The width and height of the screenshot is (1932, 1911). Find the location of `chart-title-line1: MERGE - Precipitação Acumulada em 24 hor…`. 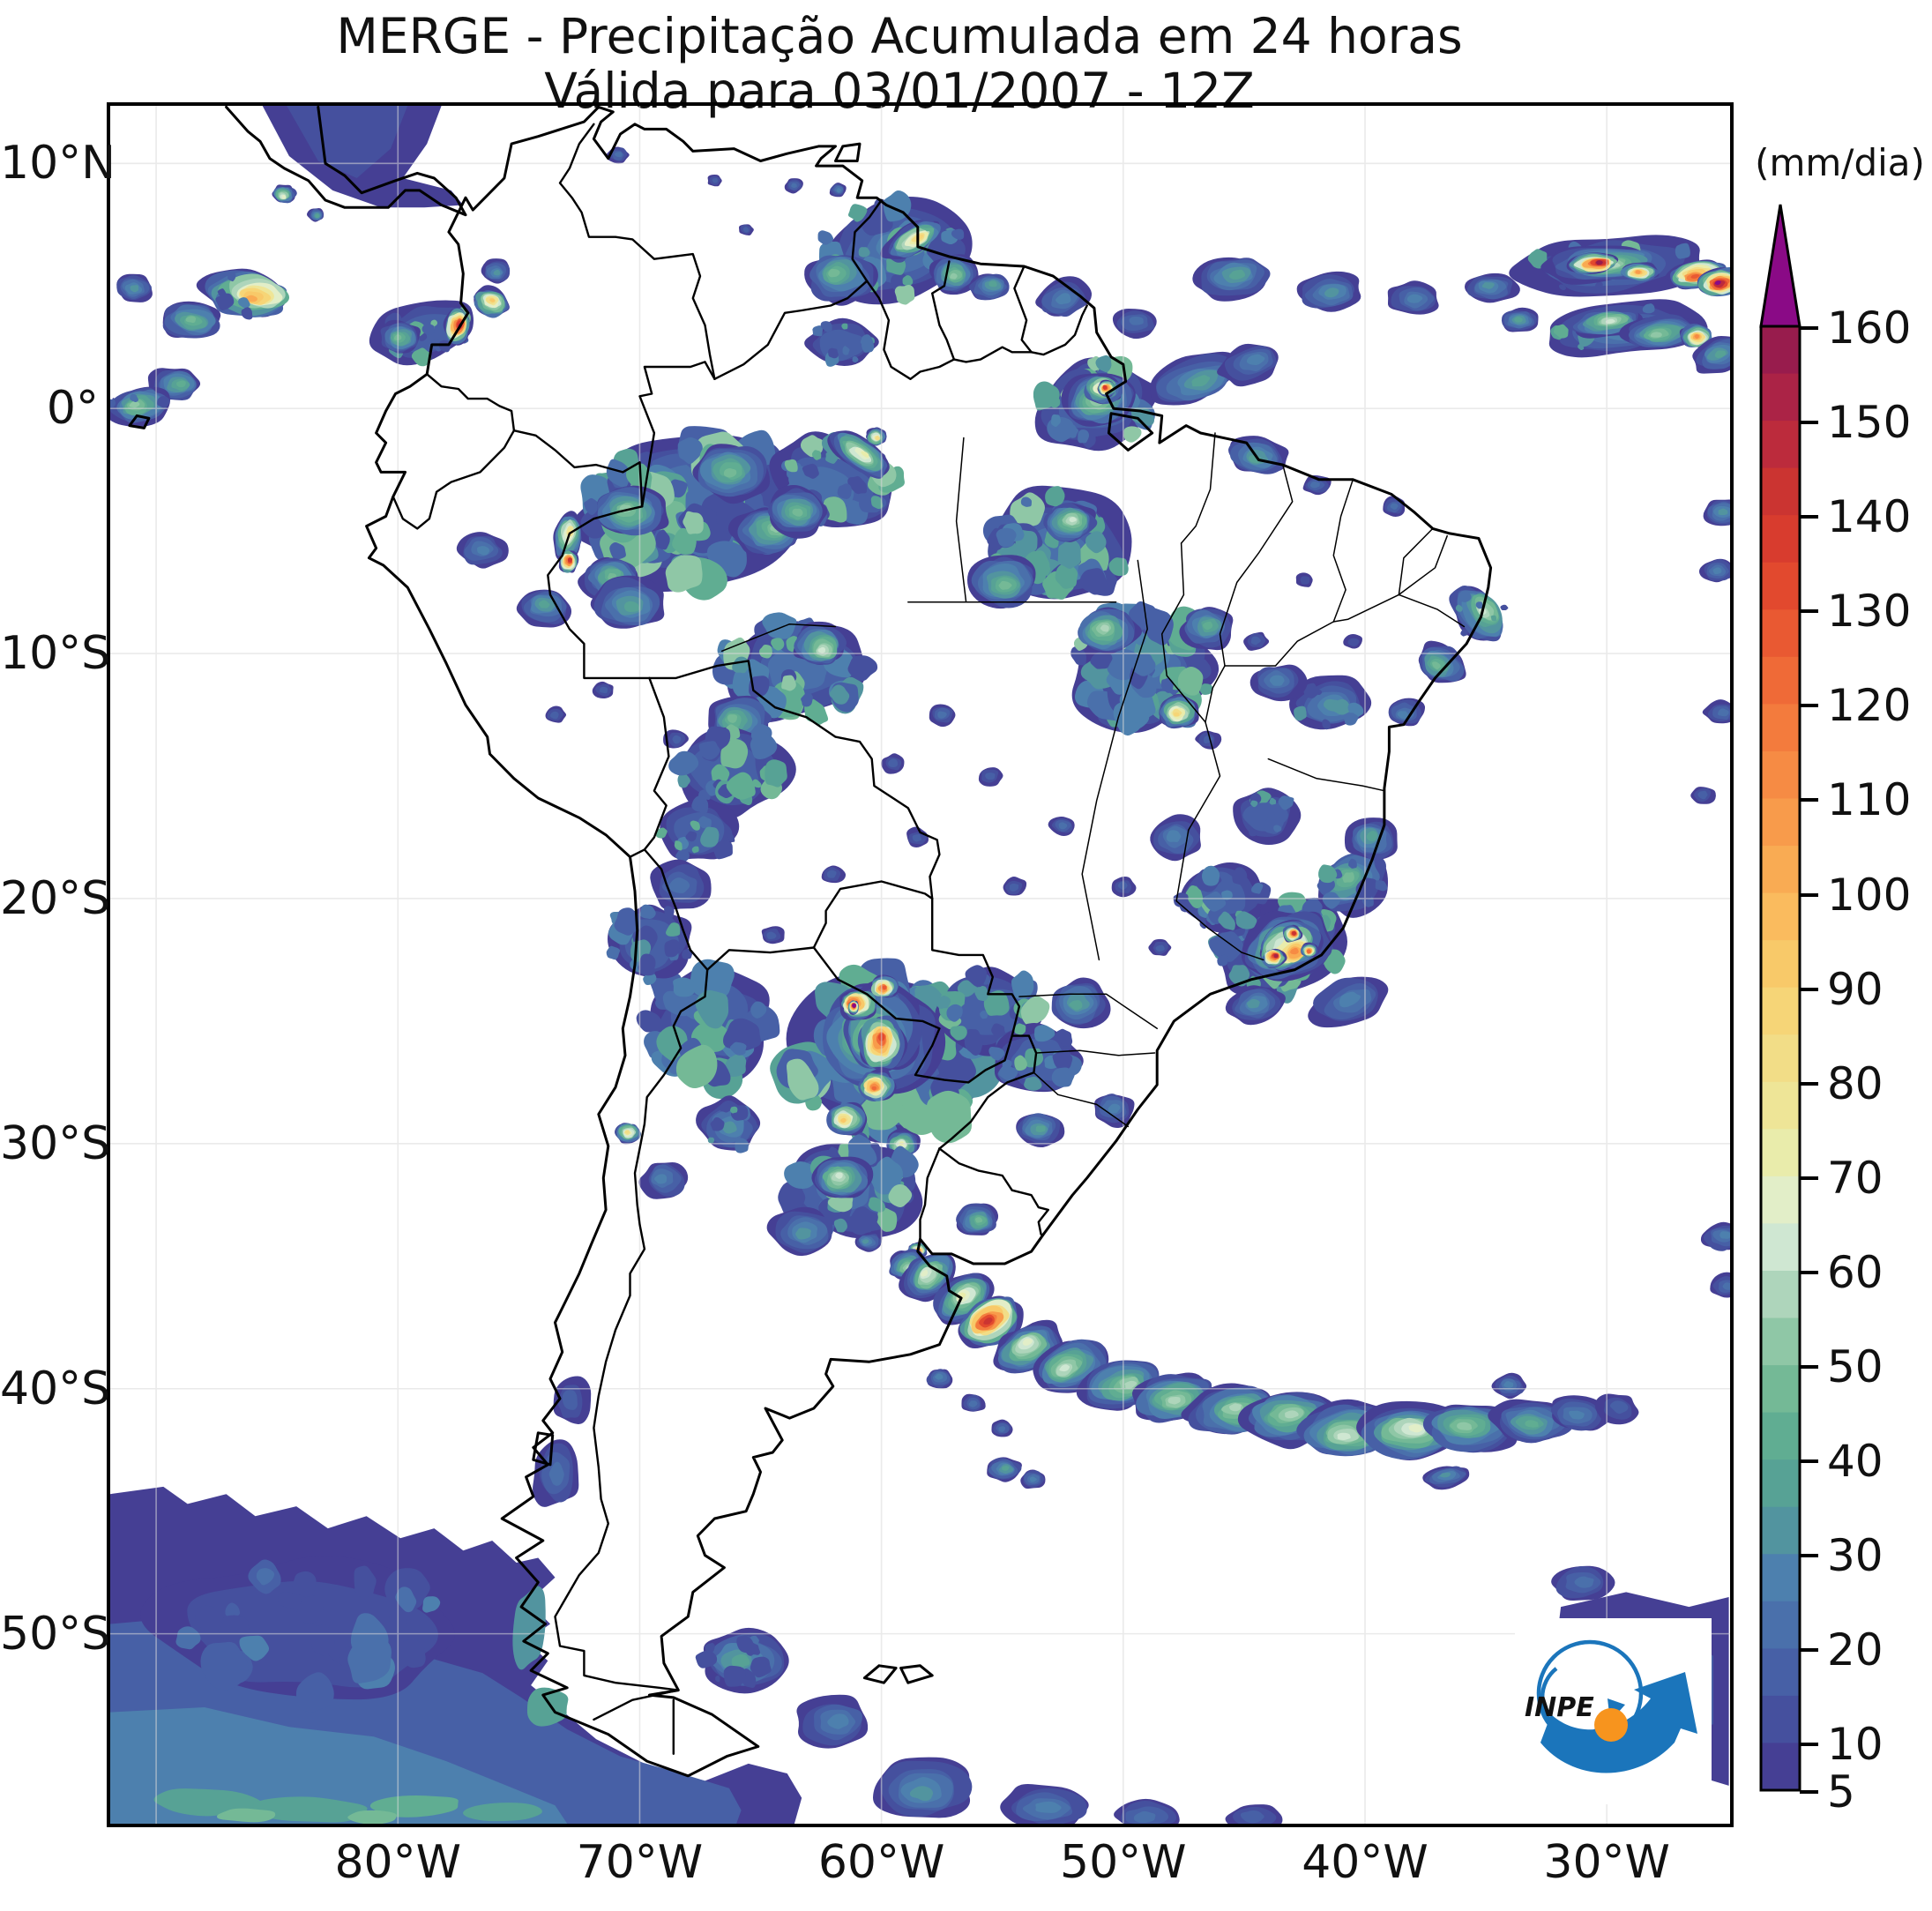

chart-title-line1: MERGE - Precipitação Acumulada em 24 hor… is located at coordinates (899, 36).